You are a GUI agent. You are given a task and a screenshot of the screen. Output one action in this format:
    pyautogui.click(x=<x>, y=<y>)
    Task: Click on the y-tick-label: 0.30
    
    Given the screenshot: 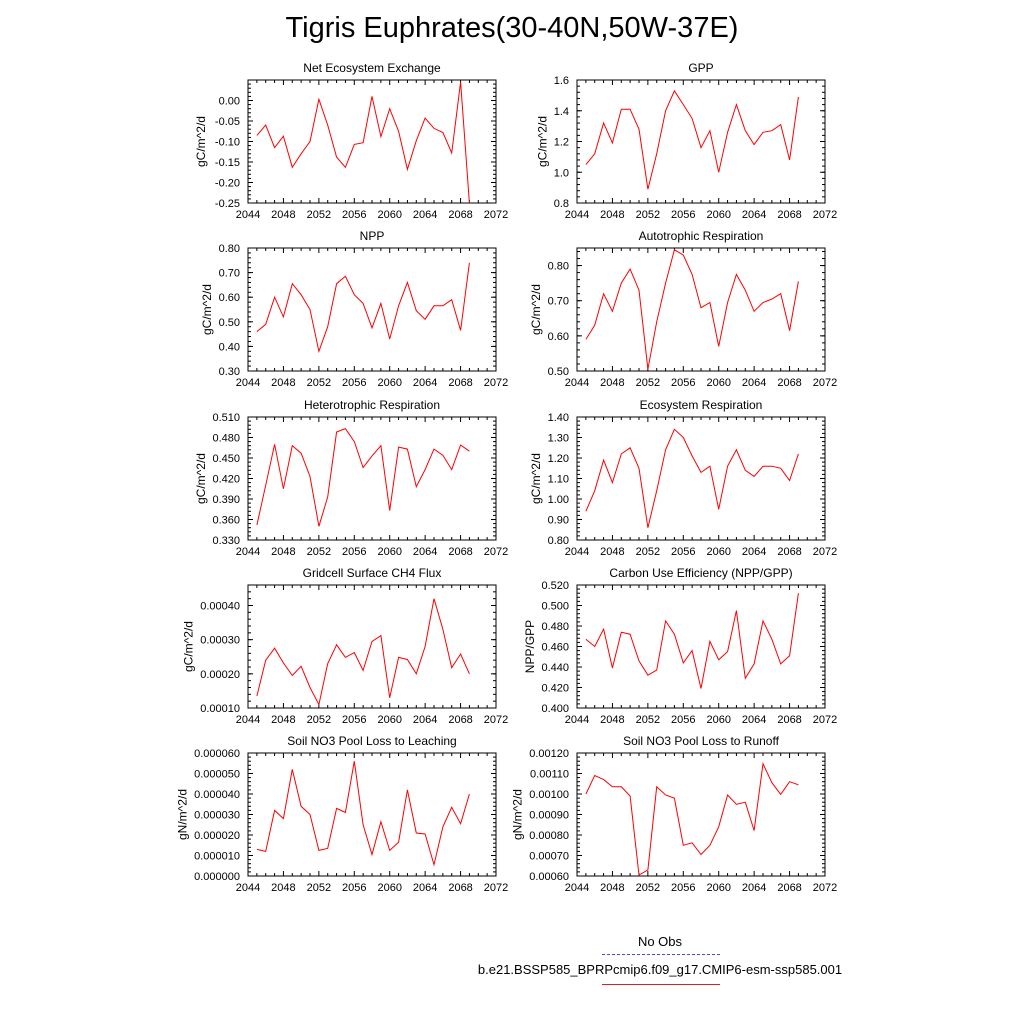 What is the action you would take?
    pyautogui.click(x=229, y=372)
    